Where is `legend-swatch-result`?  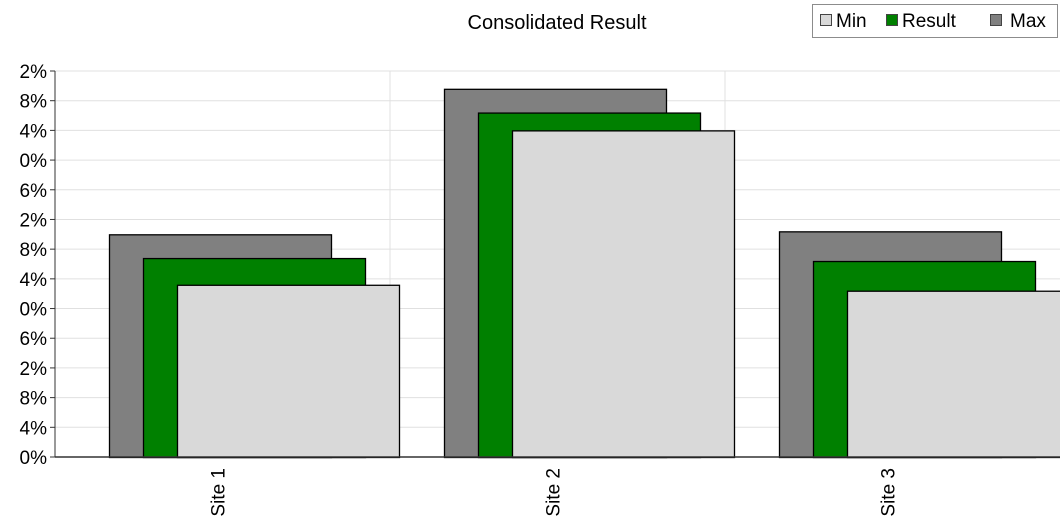 legend-swatch-result is located at coordinates (892, 20).